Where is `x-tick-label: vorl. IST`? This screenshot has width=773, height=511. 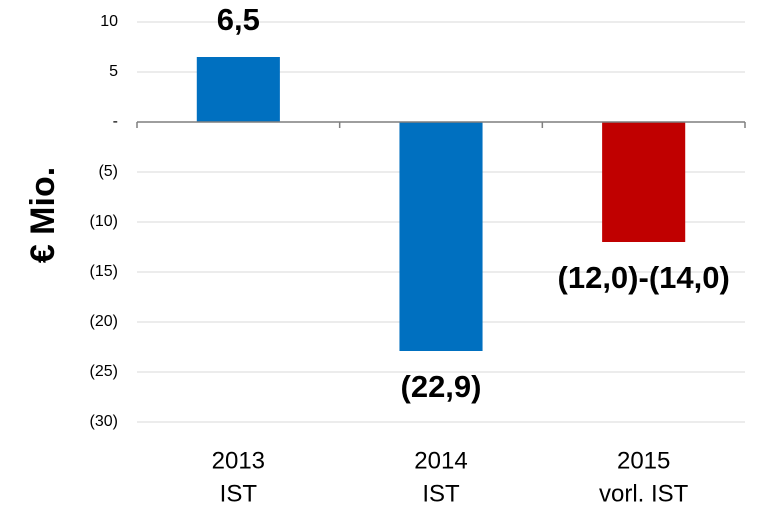 x-tick-label: vorl. IST is located at coordinates (644, 493).